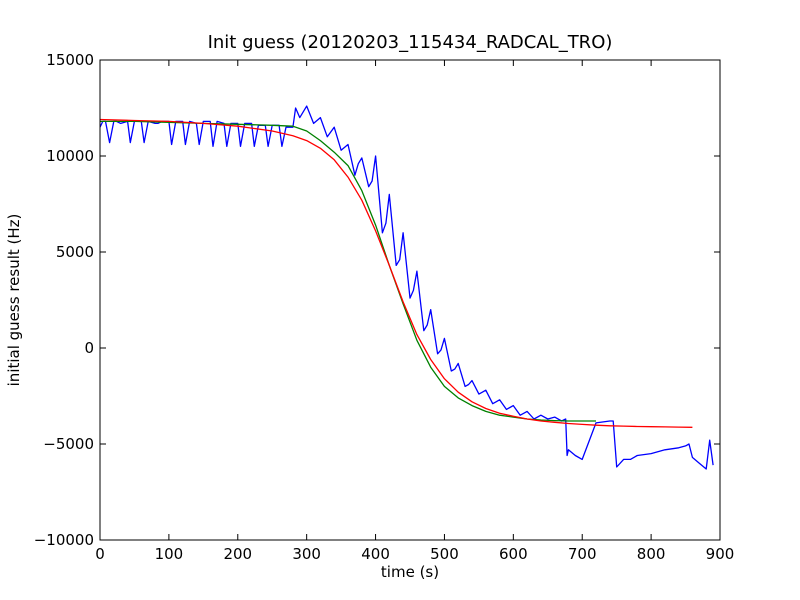 The width and height of the screenshot is (800, 600). What do you see at coordinates (68, 444) in the screenshot?
I see `y-tick-label: −5000` at bounding box center [68, 444].